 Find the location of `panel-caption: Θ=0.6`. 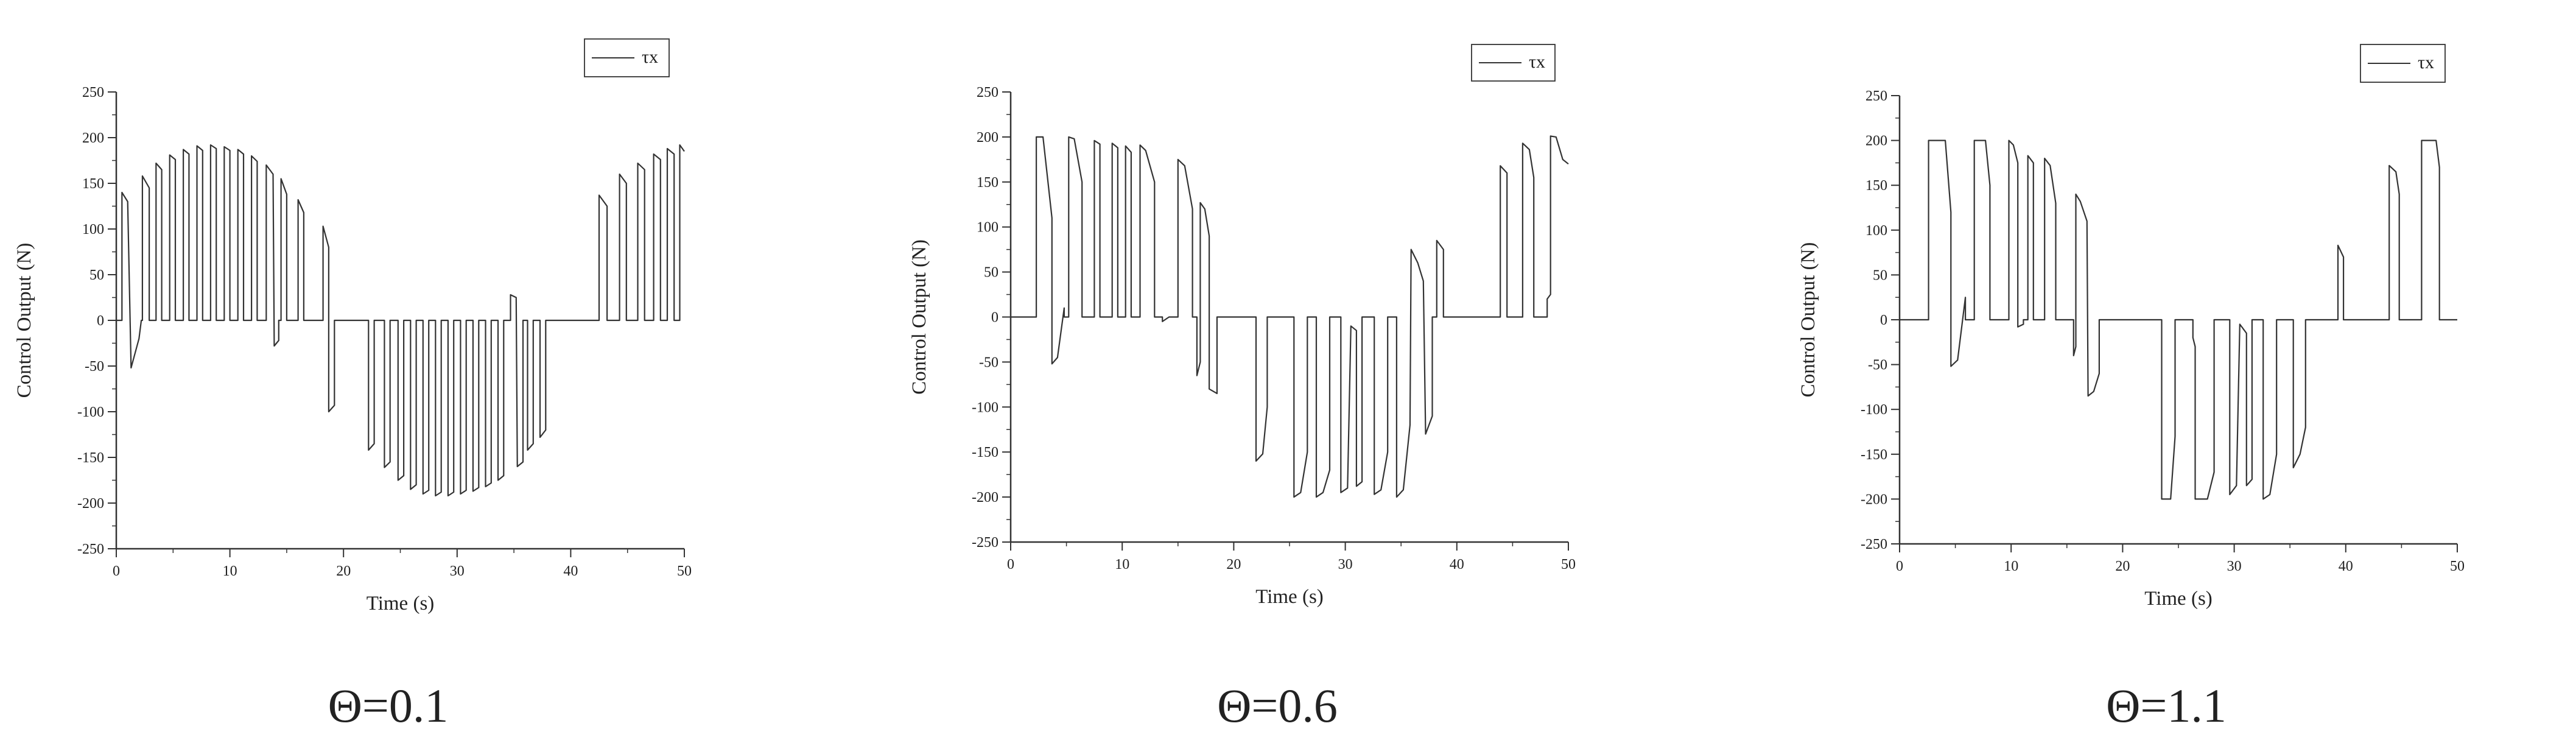

panel-caption: Θ=0.6 is located at coordinates (1277, 705).